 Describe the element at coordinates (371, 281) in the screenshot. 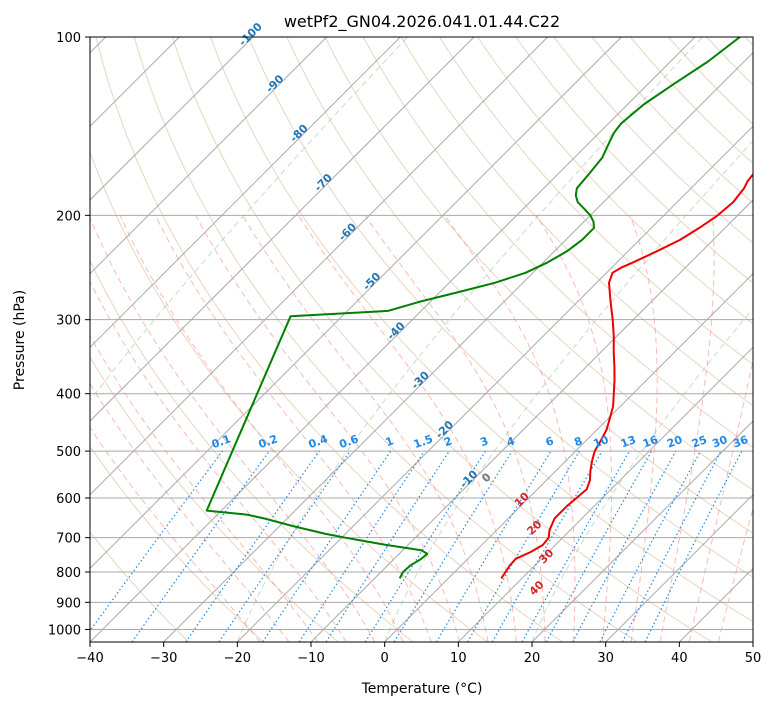

I see `isotherm-label: -50` at that location.